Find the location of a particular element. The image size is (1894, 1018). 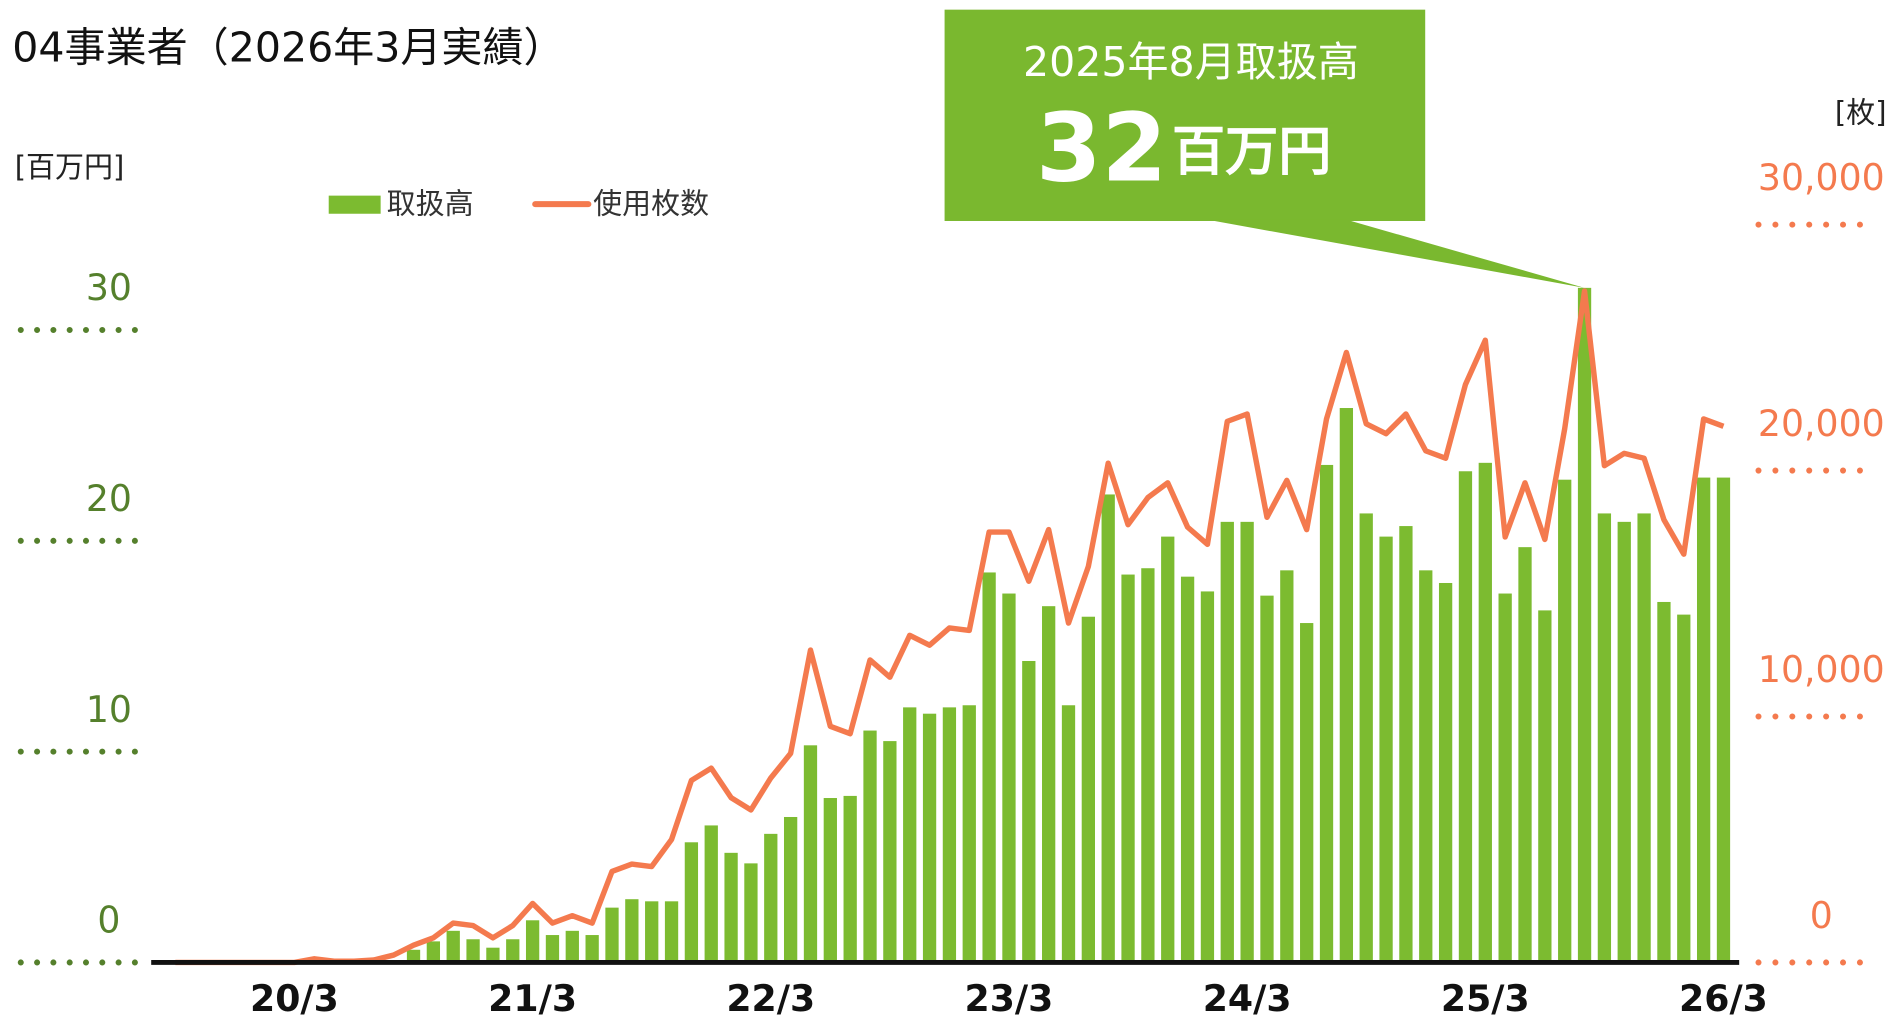

y-tick-label: 30 is located at coordinates (109, 287).